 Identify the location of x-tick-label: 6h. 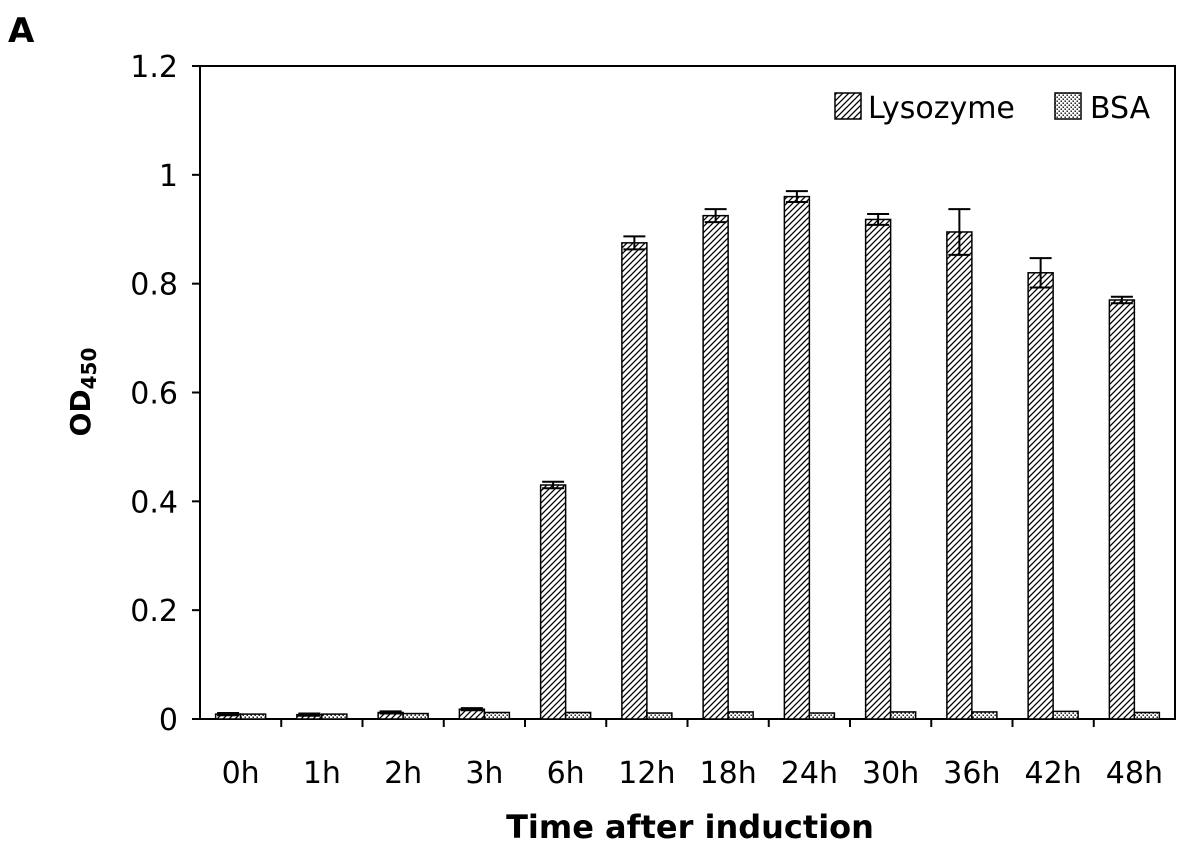
(566, 773).